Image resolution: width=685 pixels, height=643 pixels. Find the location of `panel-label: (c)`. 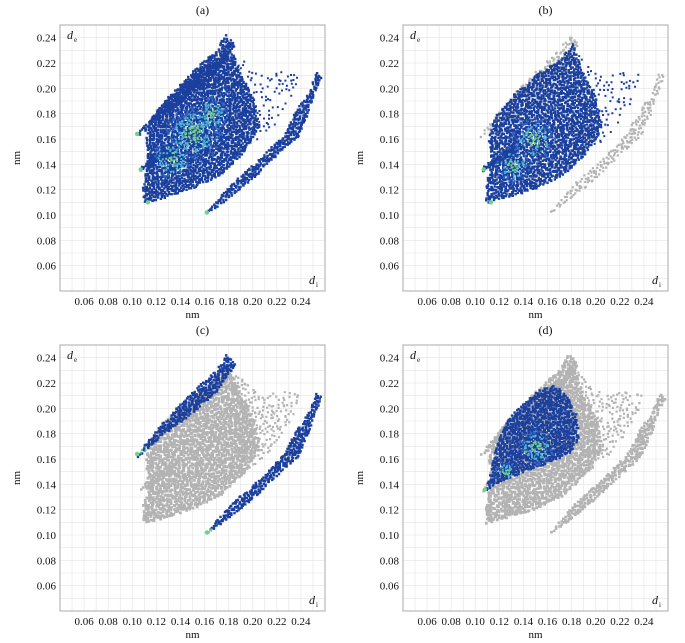

panel-label: (c) is located at coordinates (202, 330).